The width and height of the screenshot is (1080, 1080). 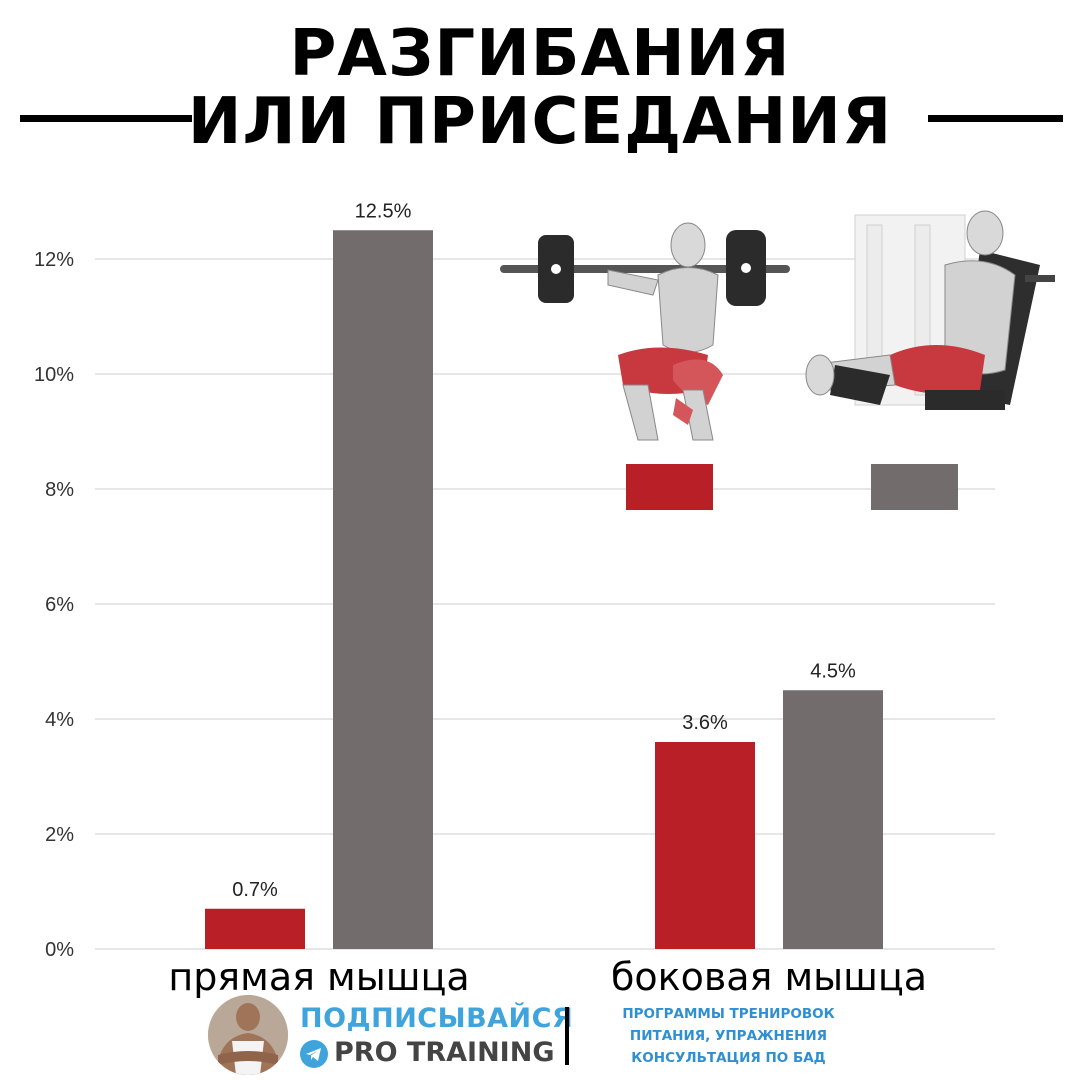 I want to click on title-rule-left, so click(x=106, y=118).